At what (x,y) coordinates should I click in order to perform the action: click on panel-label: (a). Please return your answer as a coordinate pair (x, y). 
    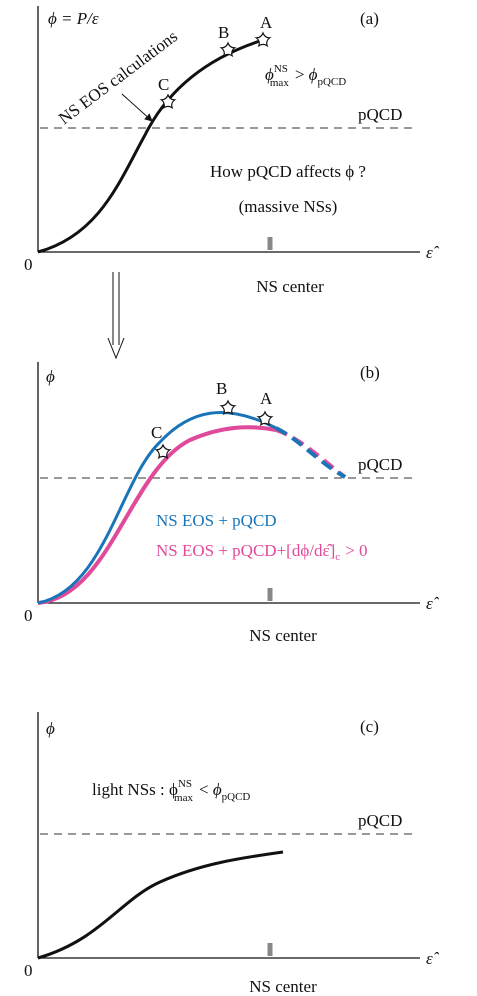
    Looking at the image, I should click on (369, 18).